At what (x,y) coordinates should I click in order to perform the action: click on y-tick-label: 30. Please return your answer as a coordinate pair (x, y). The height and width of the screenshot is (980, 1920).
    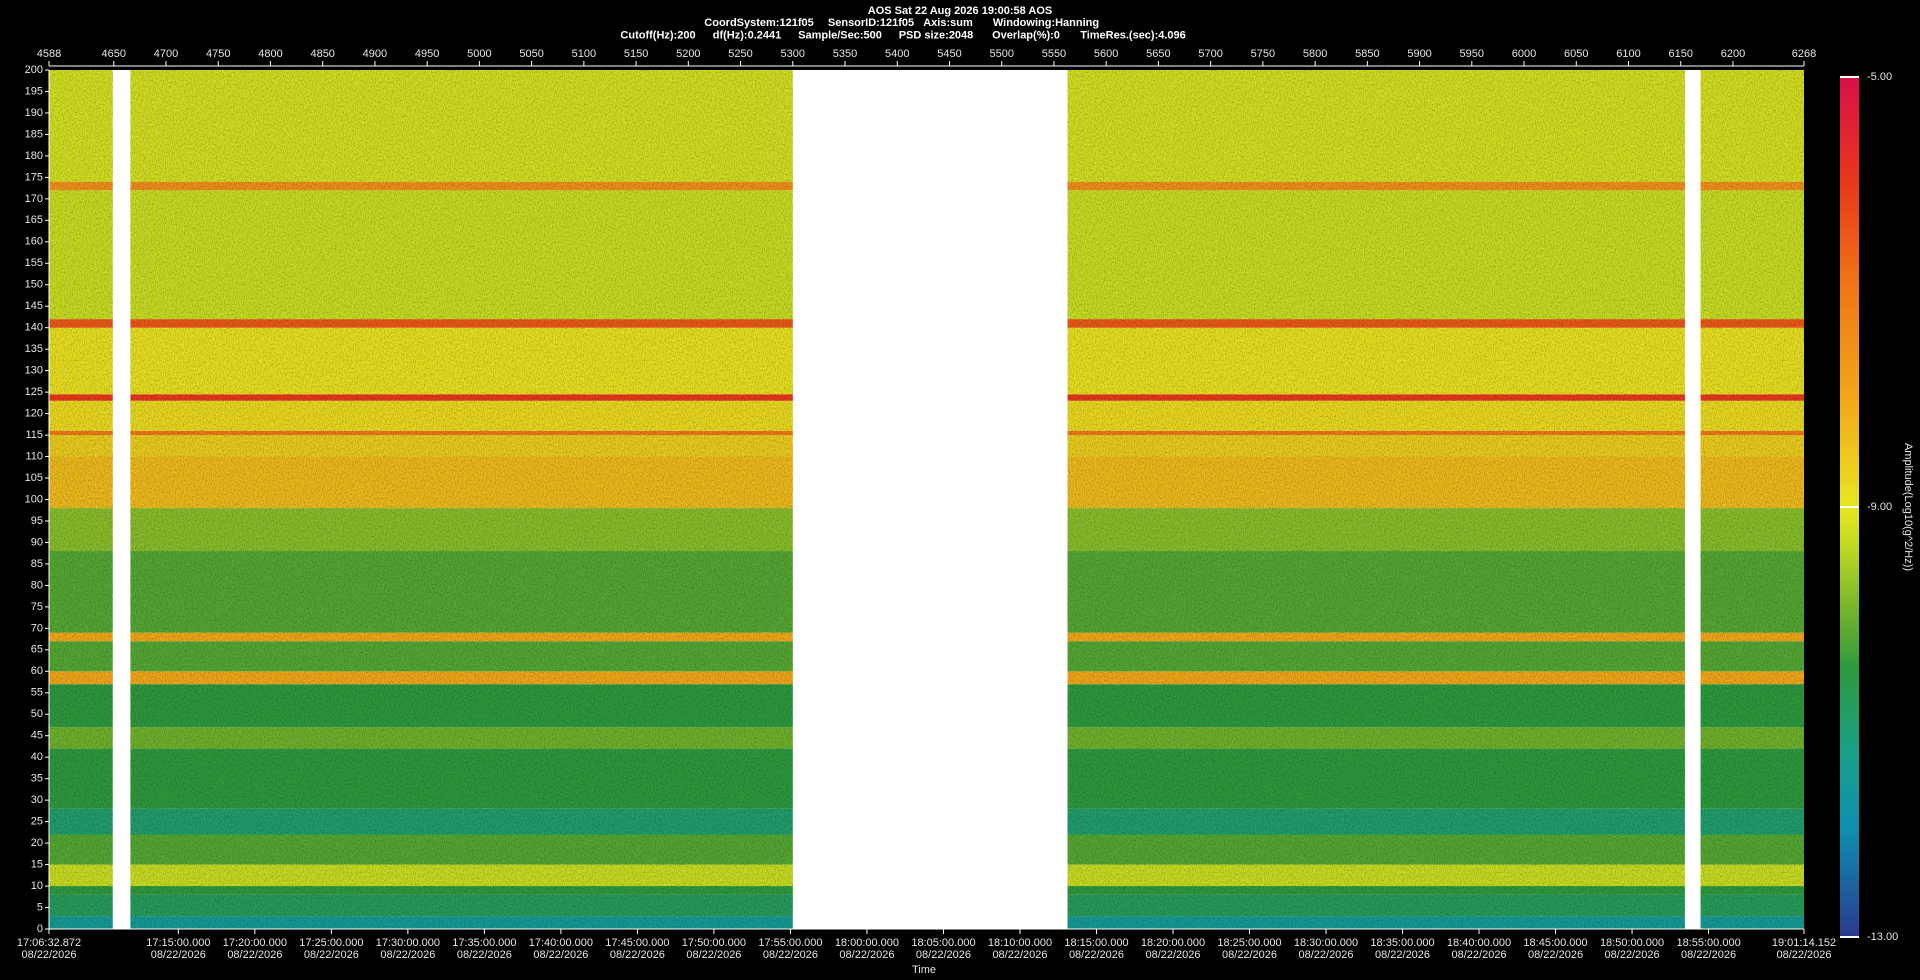
    Looking at the image, I should click on (37, 800).